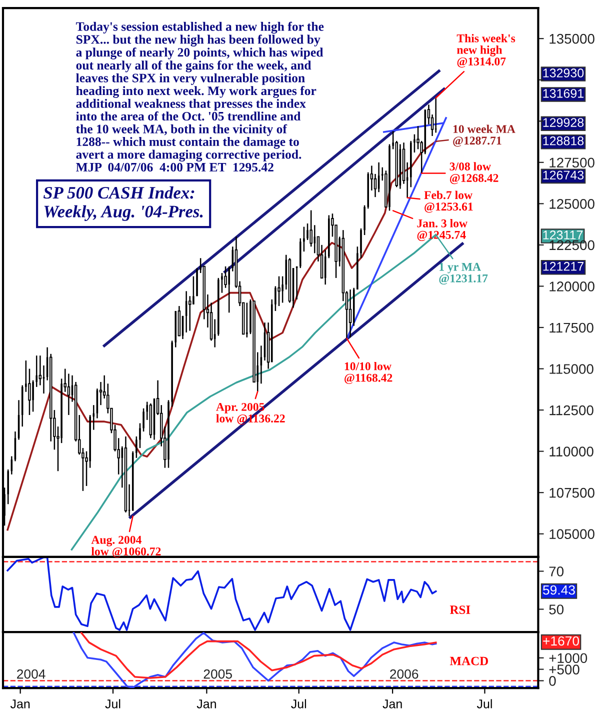 Image resolution: width=600 pixels, height=717 pixels. What do you see at coordinates (572, 39) in the screenshot?
I see `y-tick-label: 135000` at bounding box center [572, 39].